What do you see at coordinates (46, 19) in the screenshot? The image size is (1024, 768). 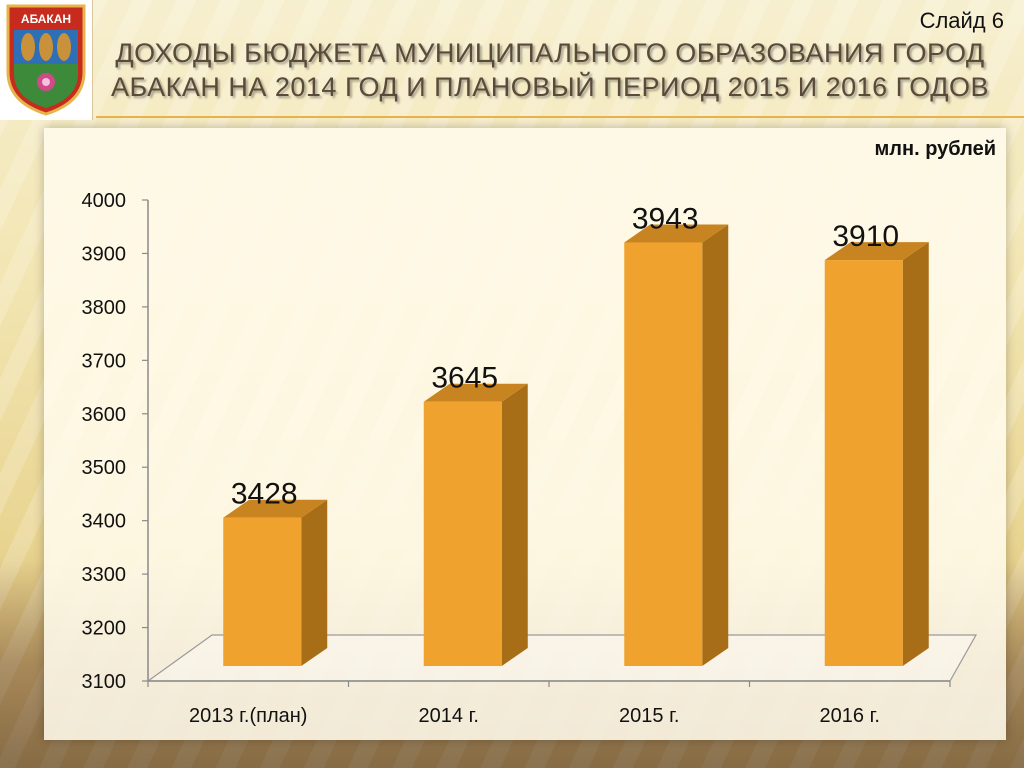 I see `emblem-text: АБАКАН` at bounding box center [46, 19].